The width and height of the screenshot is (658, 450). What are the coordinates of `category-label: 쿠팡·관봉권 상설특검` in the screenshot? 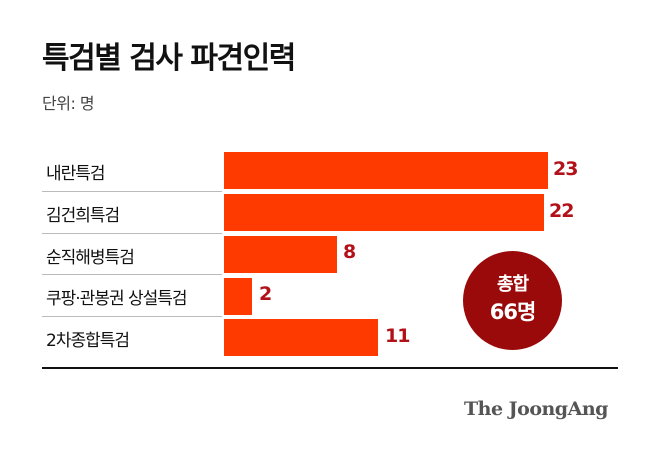 It's located at (117, 299).